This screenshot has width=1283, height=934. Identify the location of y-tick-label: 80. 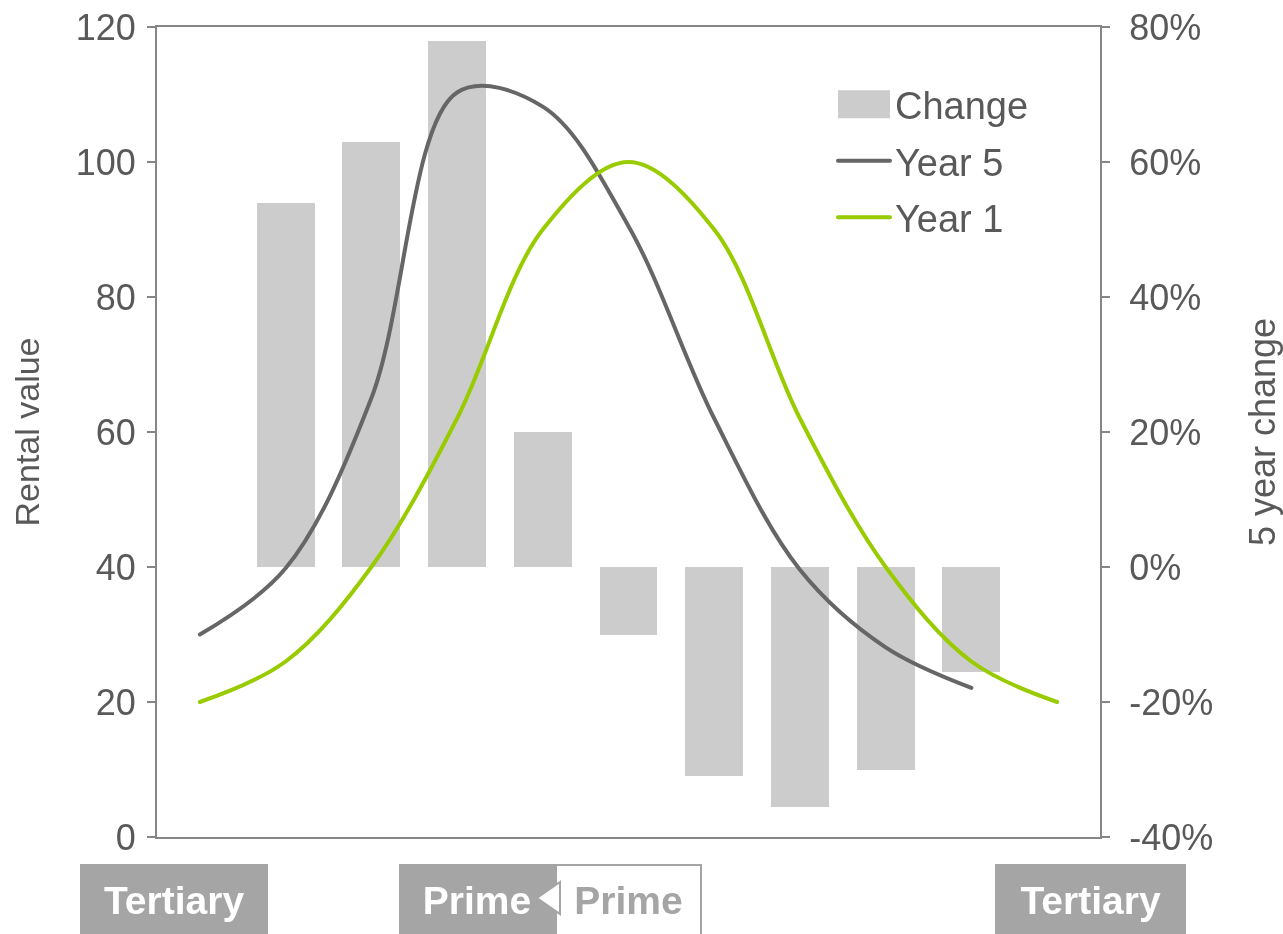
(115, 297).